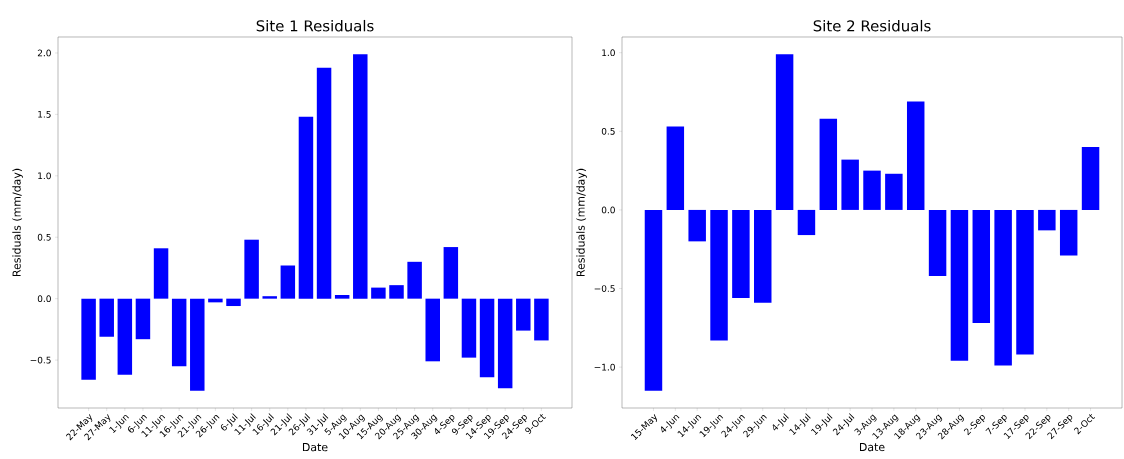 The height and width of the screenshot is (459, 1124). Describe the element at coordinates (44, 114) in the screenshot. I see `y-tick-label: 1.5` at that location.